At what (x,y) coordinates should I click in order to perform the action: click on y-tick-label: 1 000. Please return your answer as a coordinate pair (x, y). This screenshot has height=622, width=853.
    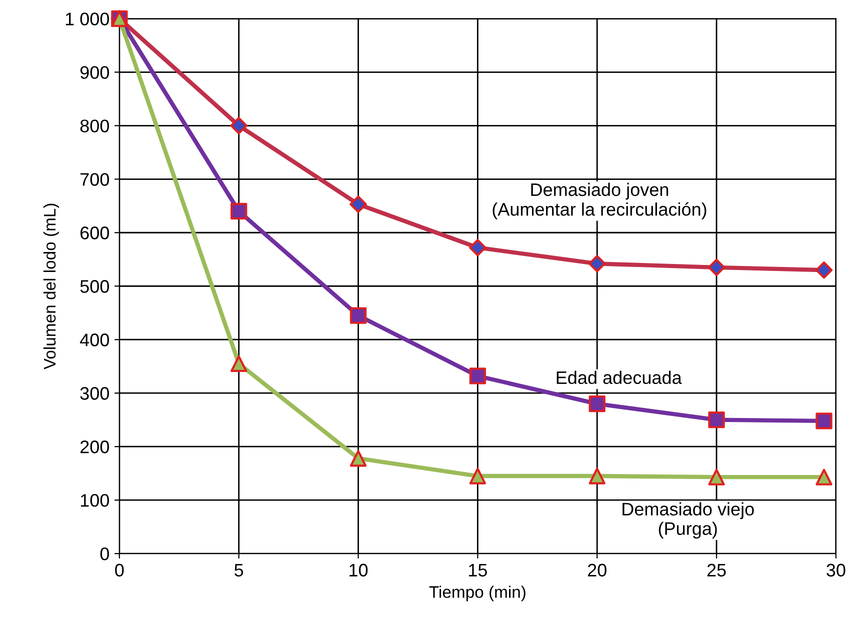
    Looking at the image, I should click on (87, 19).